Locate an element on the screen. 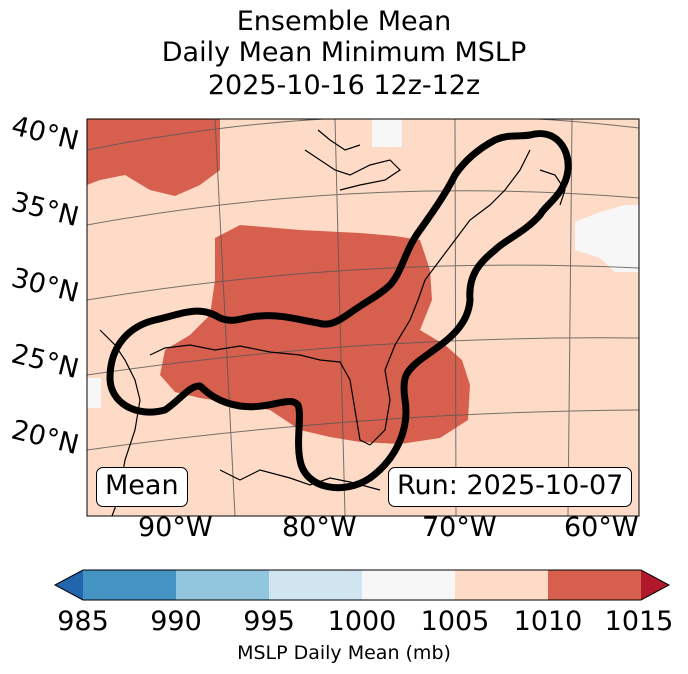 Image resolution: width=688 pixels, height=674 pixels. lon-label-80w: 80°W is located at coordinates (319, 527).